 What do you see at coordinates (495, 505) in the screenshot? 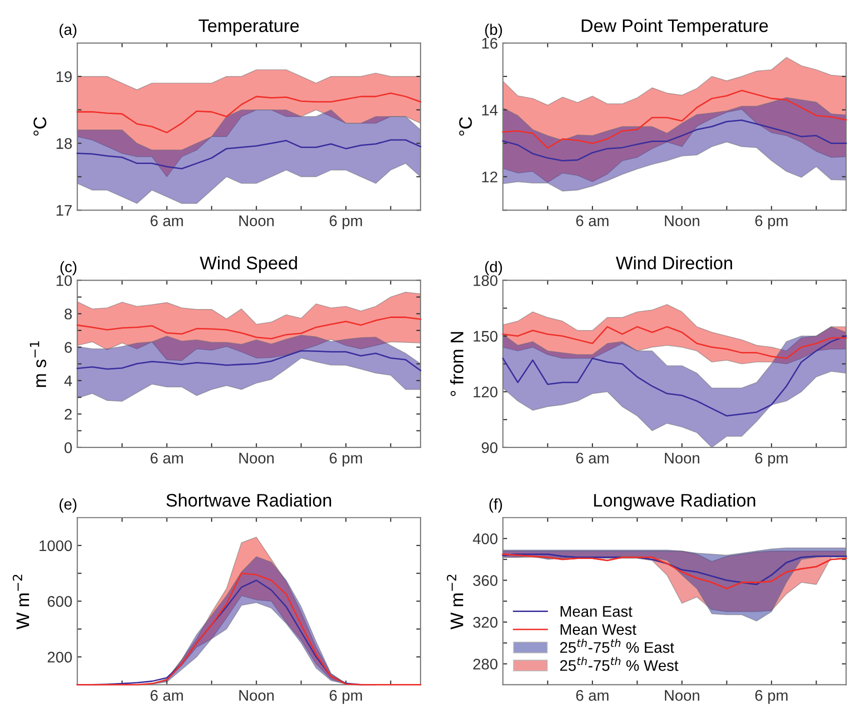
I see `text: (f)` at bounding box center [495, 505].